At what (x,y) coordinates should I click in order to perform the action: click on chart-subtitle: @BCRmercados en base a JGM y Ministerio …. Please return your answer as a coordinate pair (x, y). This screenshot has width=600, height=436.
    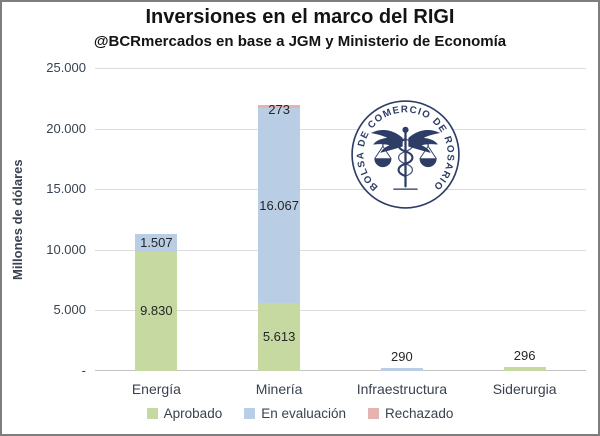
    Looking at the image, I should click on (300, 41).